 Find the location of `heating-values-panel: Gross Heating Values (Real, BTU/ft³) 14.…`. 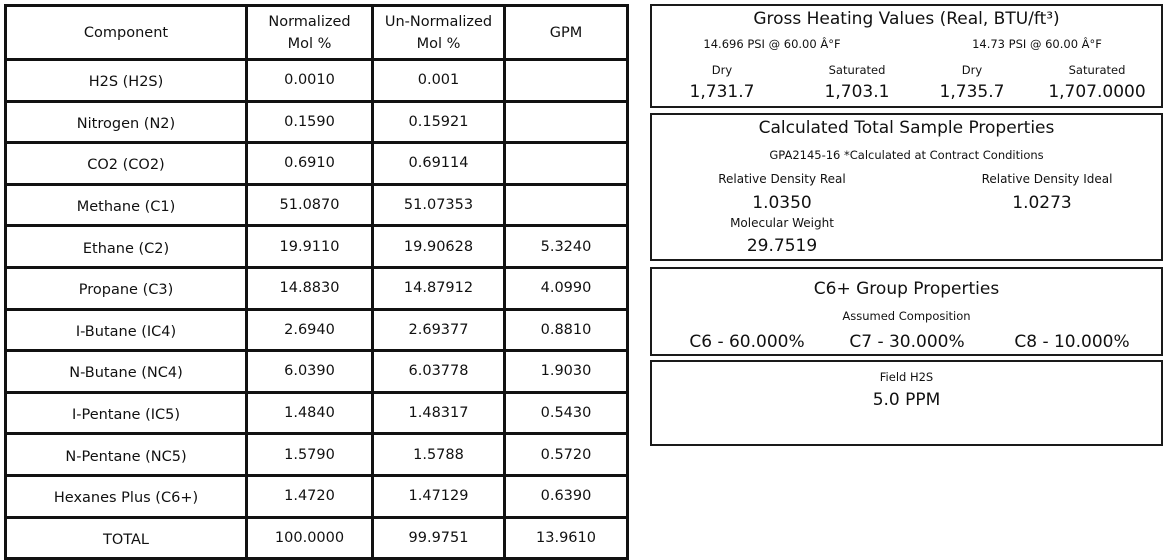

heating-values-panel: Gross Heating Values (Real, BTU/ft³) 14.… is located at coordinates (906, 56).